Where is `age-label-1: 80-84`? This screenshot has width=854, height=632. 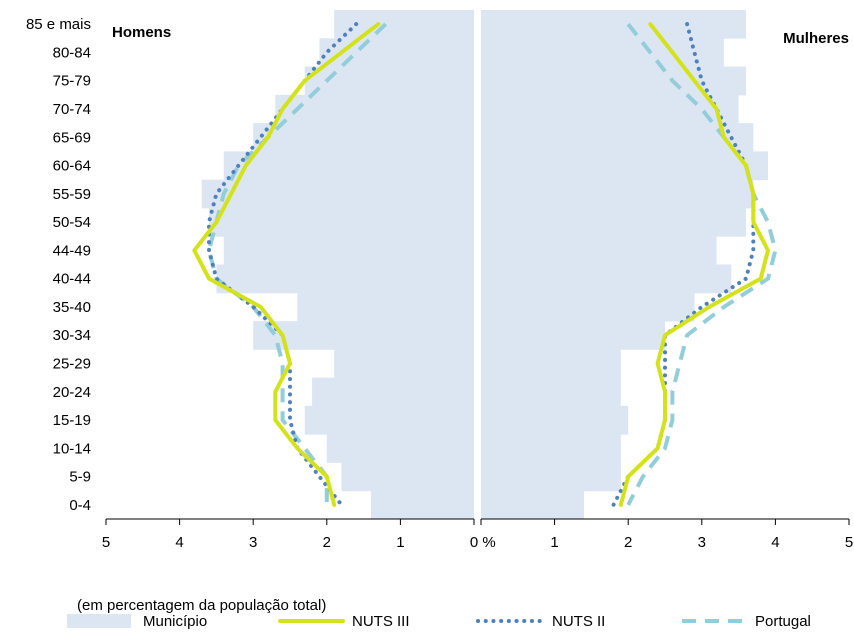 age-label-1: 80-84 is located at coordinates (72, 52).